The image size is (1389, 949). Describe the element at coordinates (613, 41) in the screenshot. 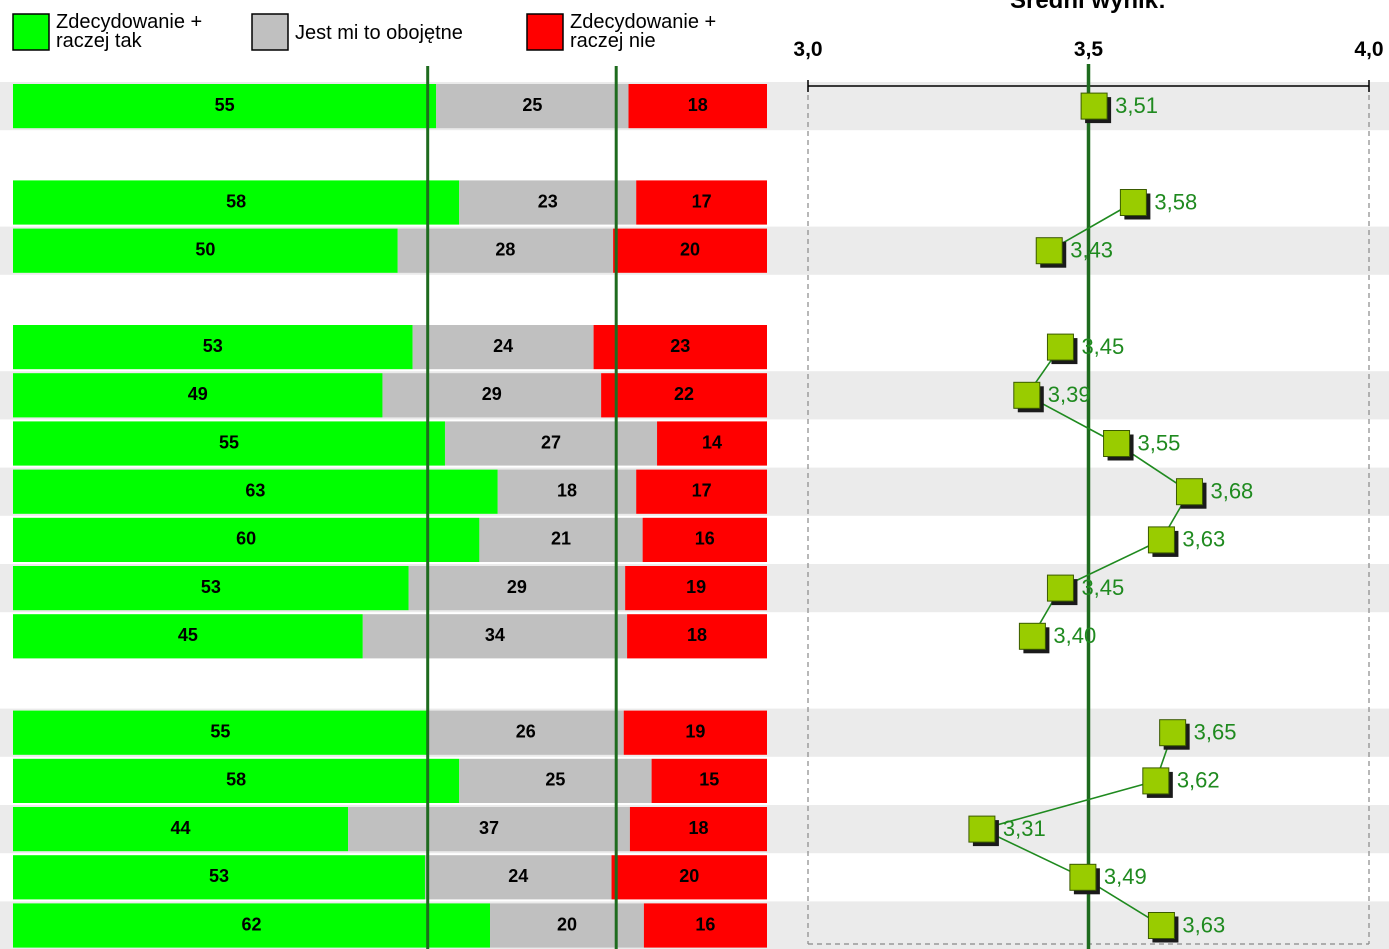

I see `legend-label-2: raczej nie` at that location.